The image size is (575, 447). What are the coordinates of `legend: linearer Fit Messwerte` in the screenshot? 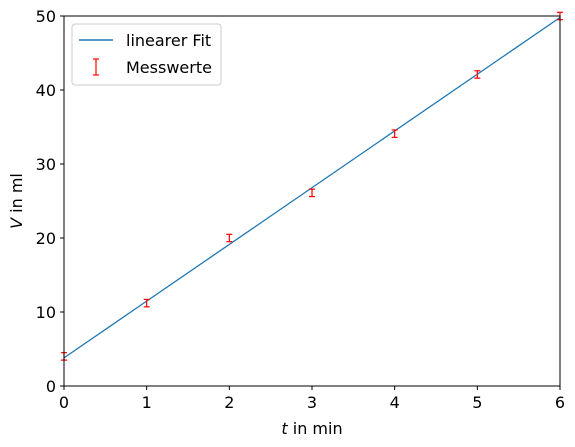 It's located at (146, 54).